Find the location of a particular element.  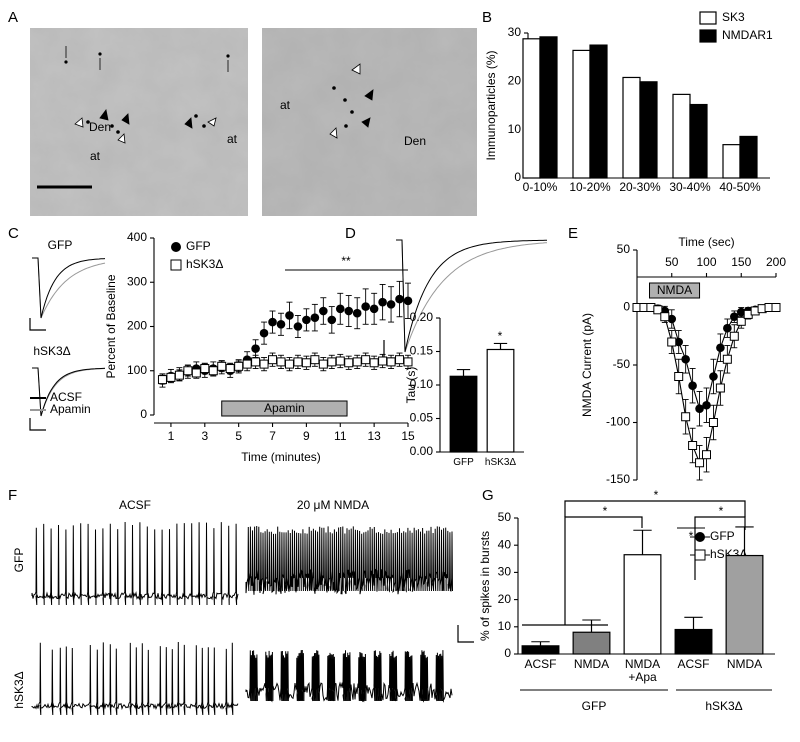

x-tick-label: NMDA +Apa is located at coordinates (642, 671).